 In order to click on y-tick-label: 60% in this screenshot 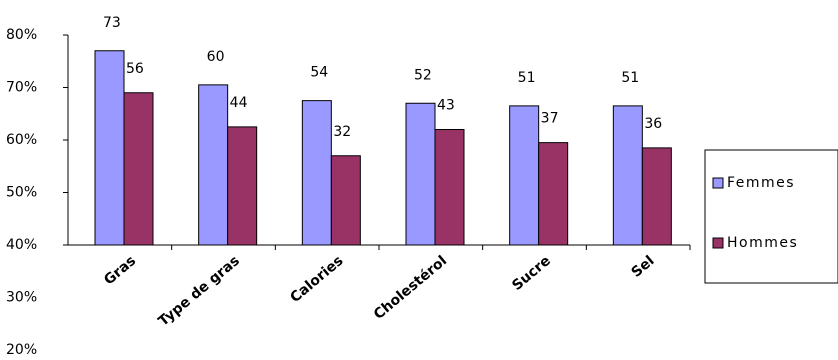, I will do `click(21, 140)`.